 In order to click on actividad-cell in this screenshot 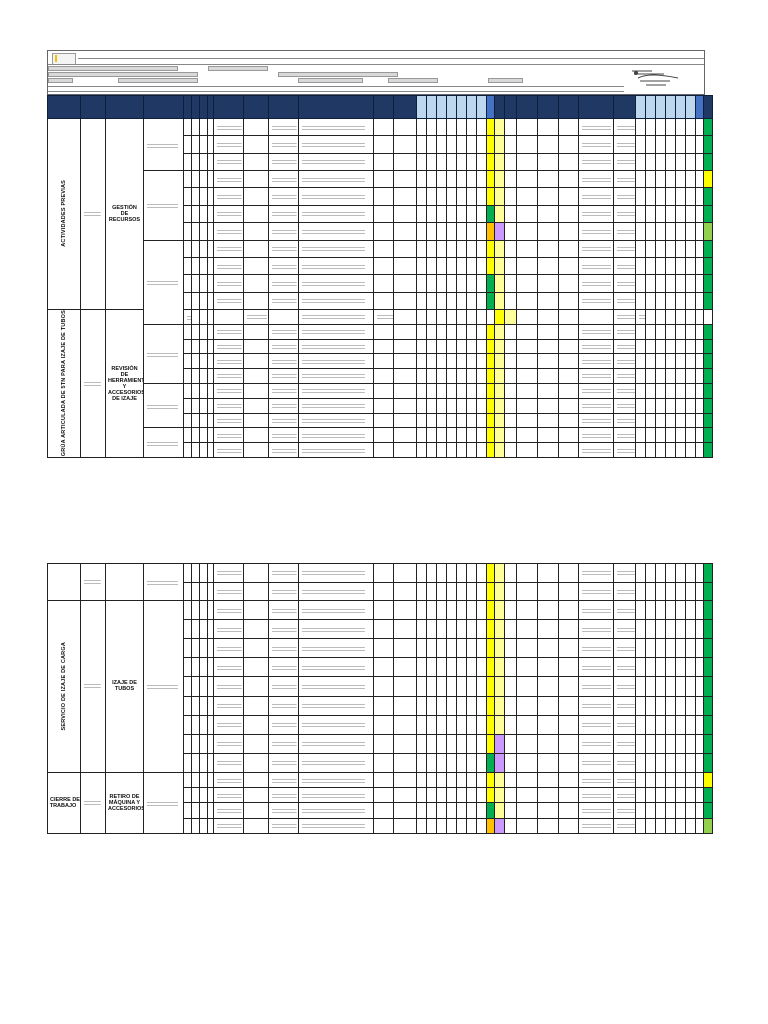, I will do `click(124, 582)`.